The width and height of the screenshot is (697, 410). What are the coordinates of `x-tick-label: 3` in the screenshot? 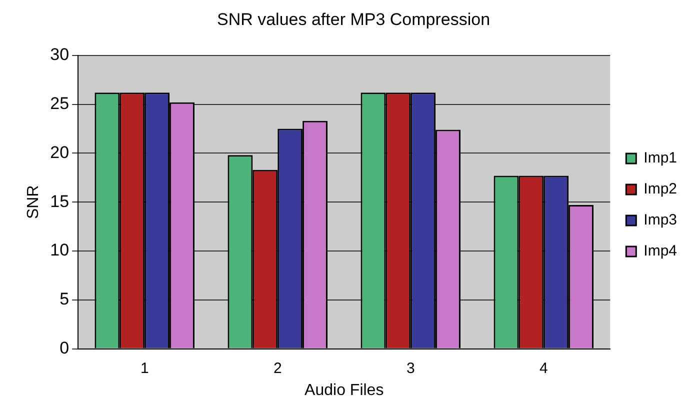 It's located at (410, 368).